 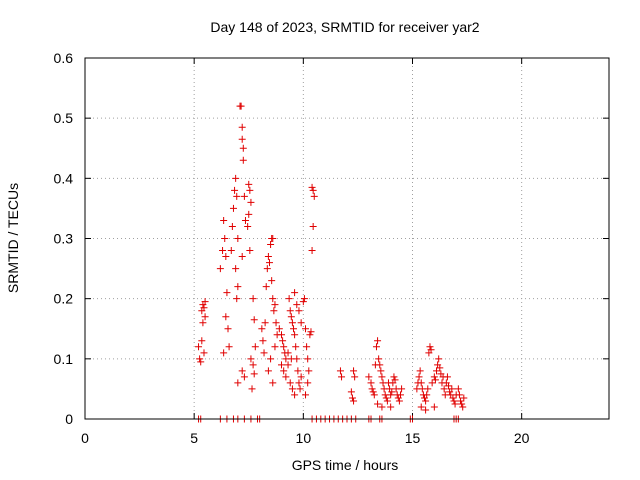 I want to click on y-tick-label: 0.2, so click(x=64, y=299).